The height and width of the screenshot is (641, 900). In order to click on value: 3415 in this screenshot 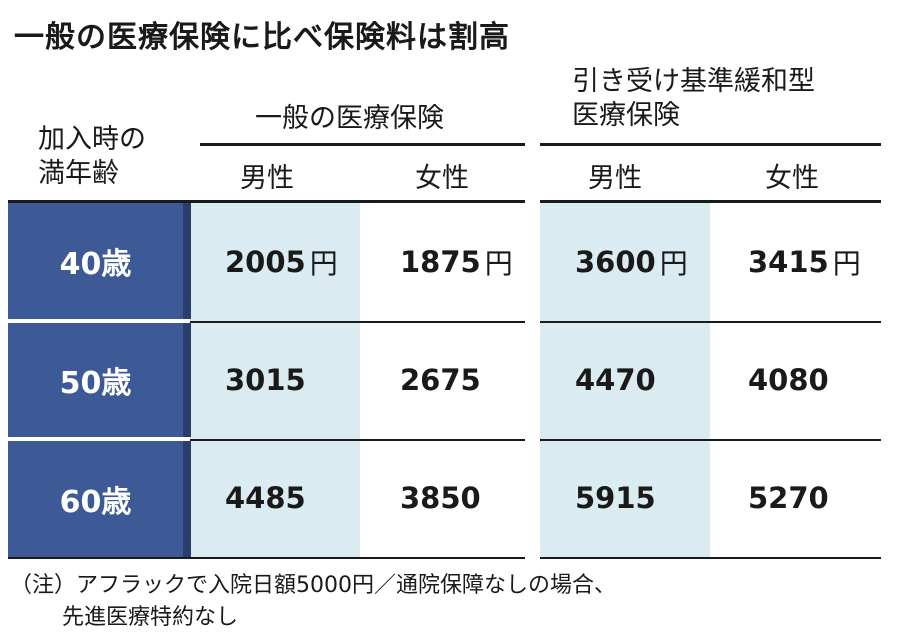, I will do `click(788, 262)`.